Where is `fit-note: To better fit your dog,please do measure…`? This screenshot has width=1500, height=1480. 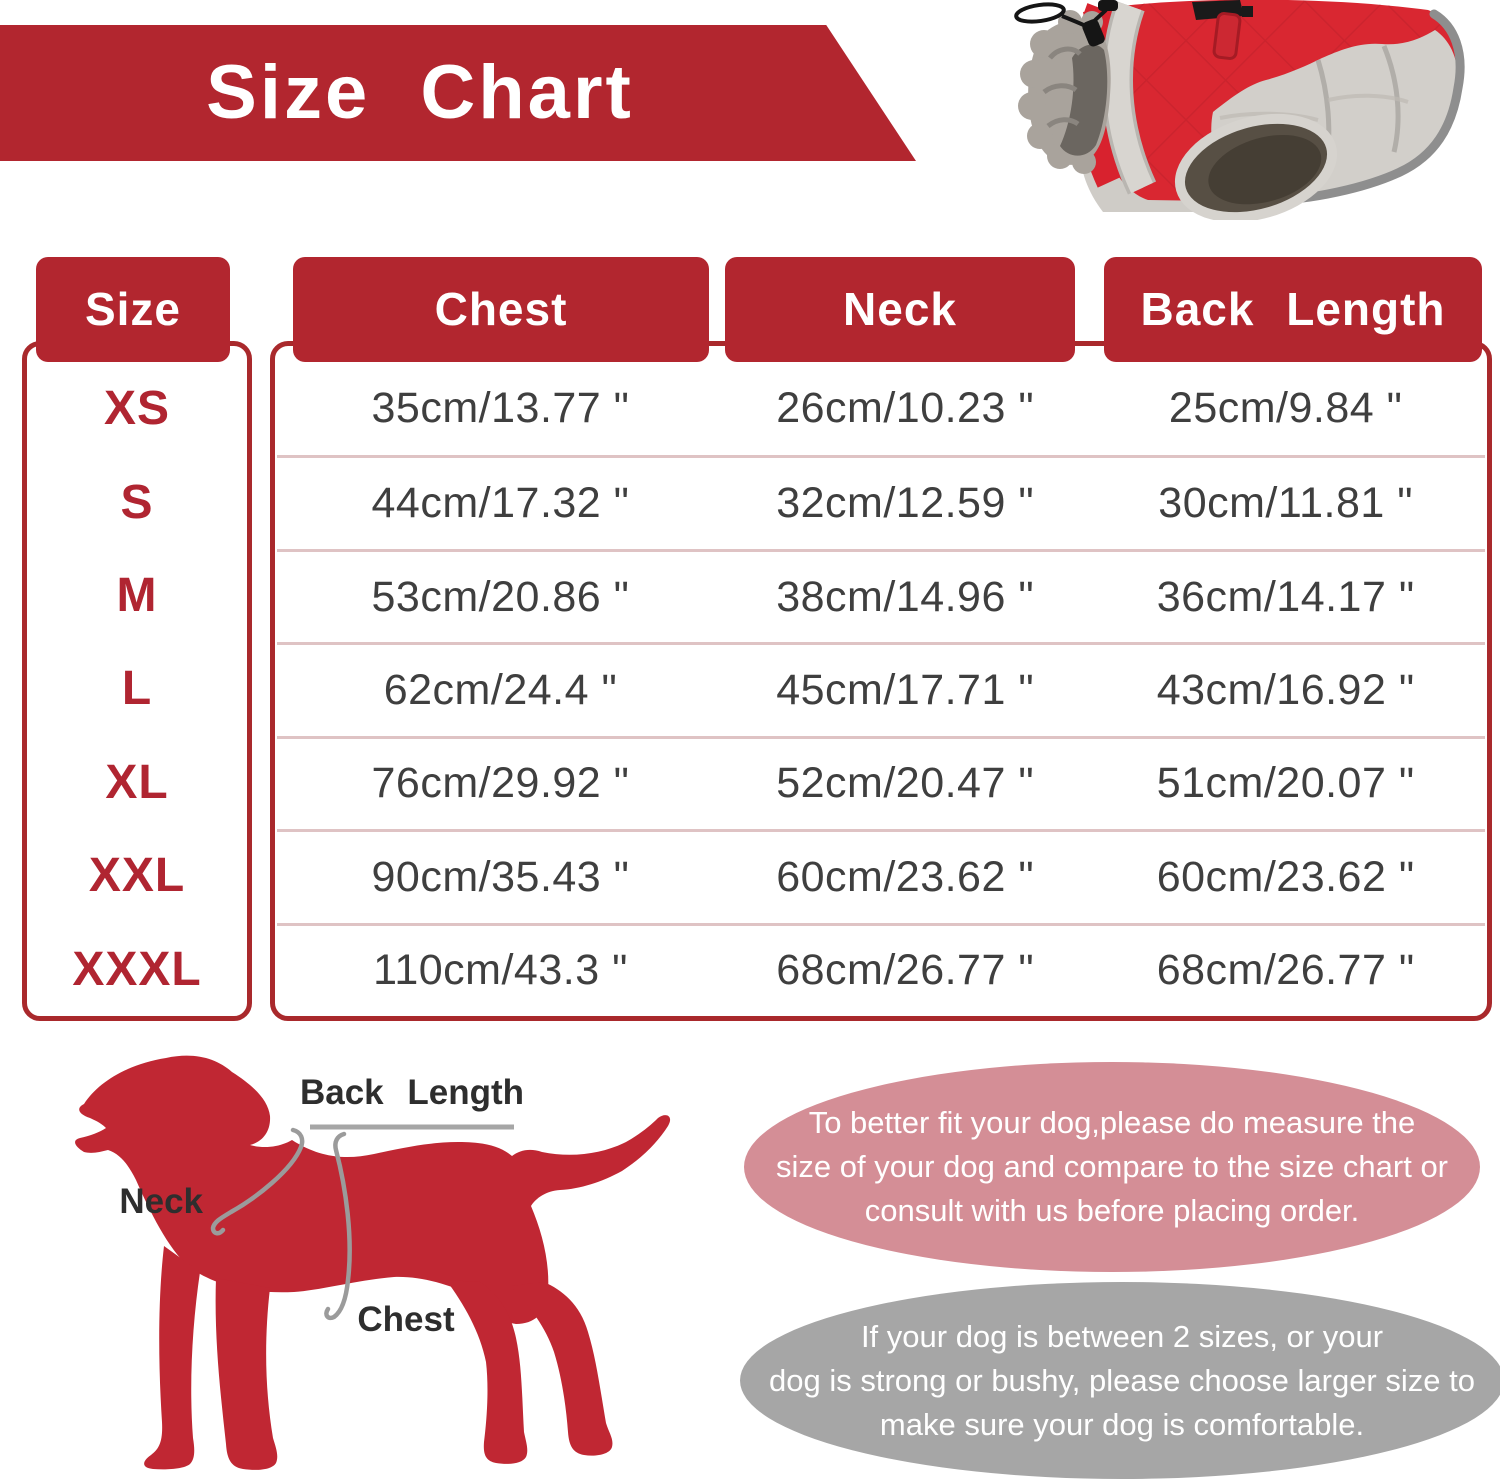 fit-note: To better fit your dog,please do measure… is located at coordinates (1112, 1167).